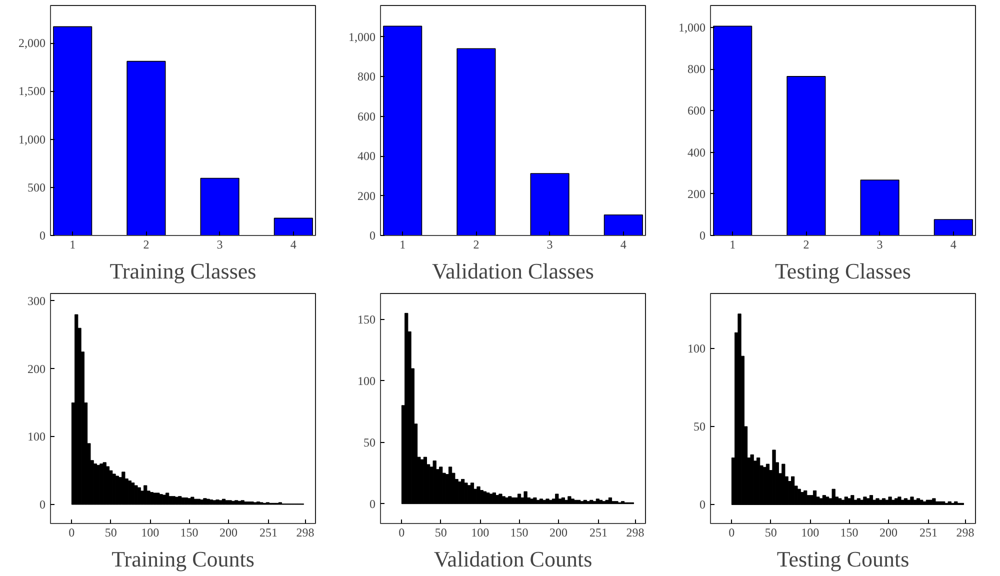  Describe the element at coordinates (843, 559) in the screenshot. I see `text: Testing Counts` at that location.